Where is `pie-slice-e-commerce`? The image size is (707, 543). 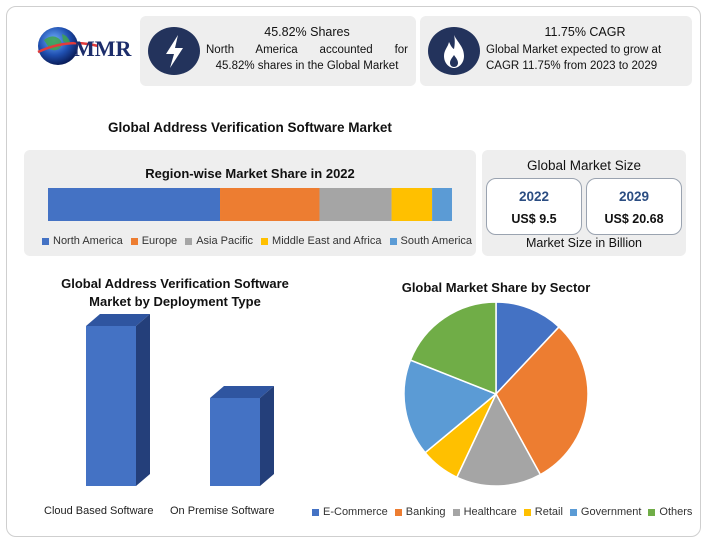
pie-slice-e-commerce is located at coordinates (528, 348).